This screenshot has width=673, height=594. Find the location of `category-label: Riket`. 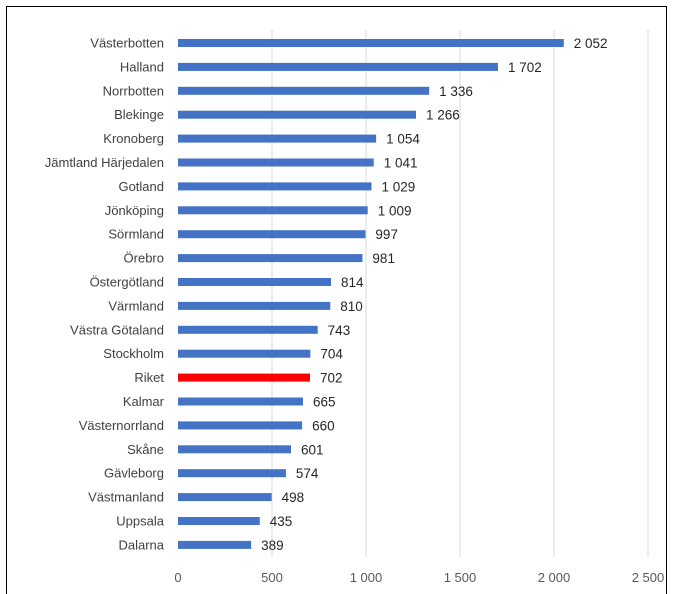

category-label: Riket is located at coordinates (149, 377).